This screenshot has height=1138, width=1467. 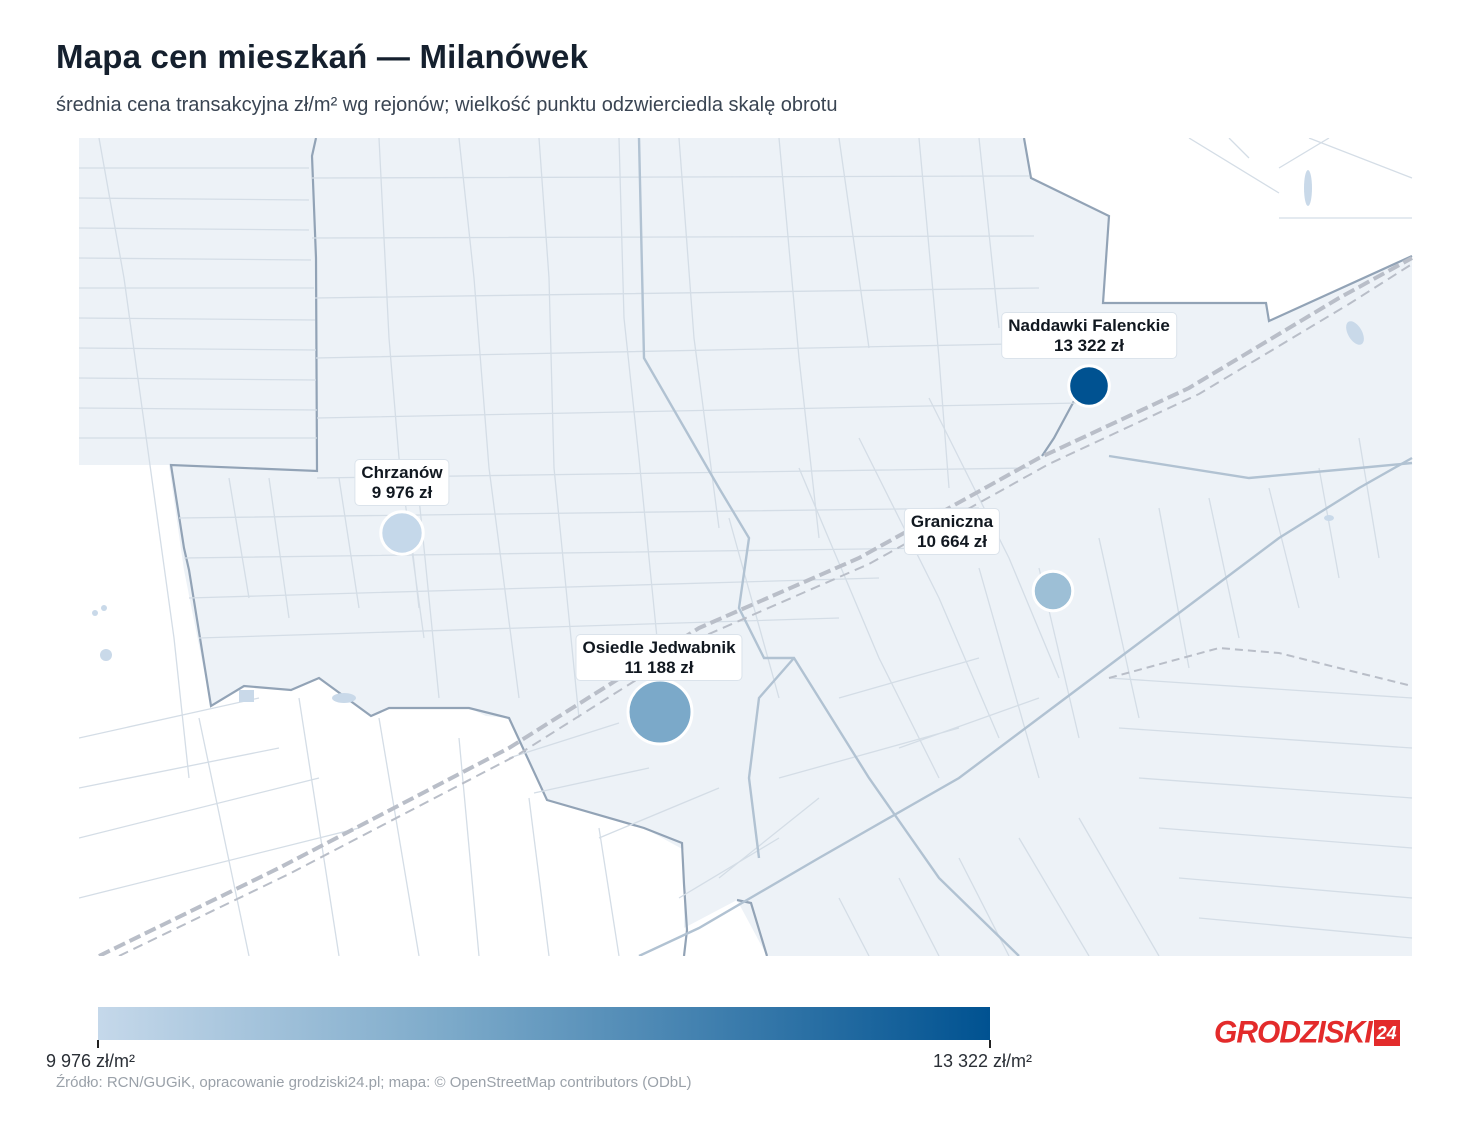 I want to click on callout-name: Chrzanów, so click(x=402, y=472).